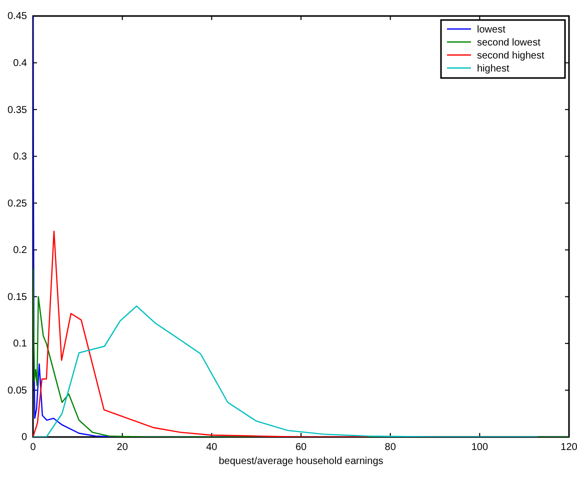 The width and height of the screenshot is (577, 477). Describe the element at coordinates (20, 344) in the screenshot. I see `y-tick-label: 0.1` at that location.